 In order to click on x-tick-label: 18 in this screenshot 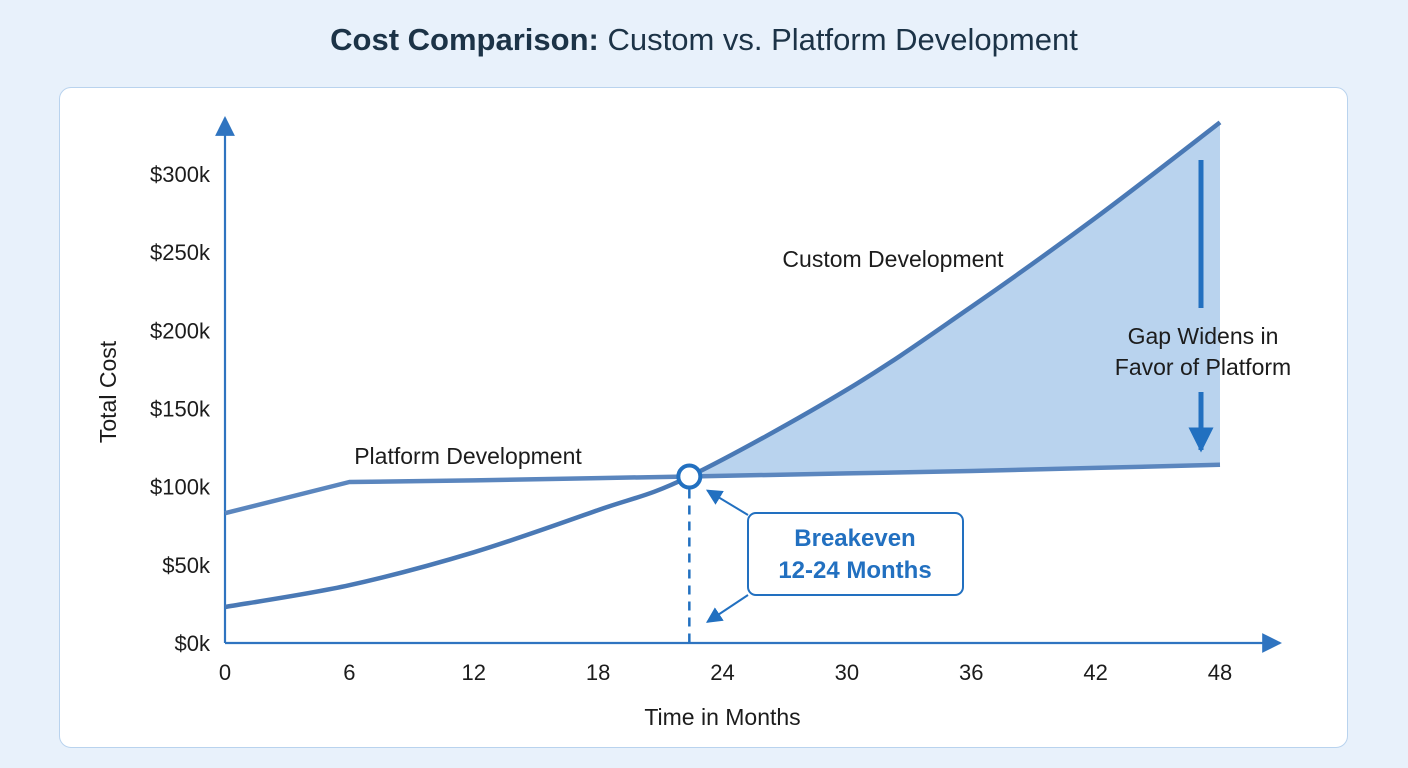, I will do `click(598, 672)`.